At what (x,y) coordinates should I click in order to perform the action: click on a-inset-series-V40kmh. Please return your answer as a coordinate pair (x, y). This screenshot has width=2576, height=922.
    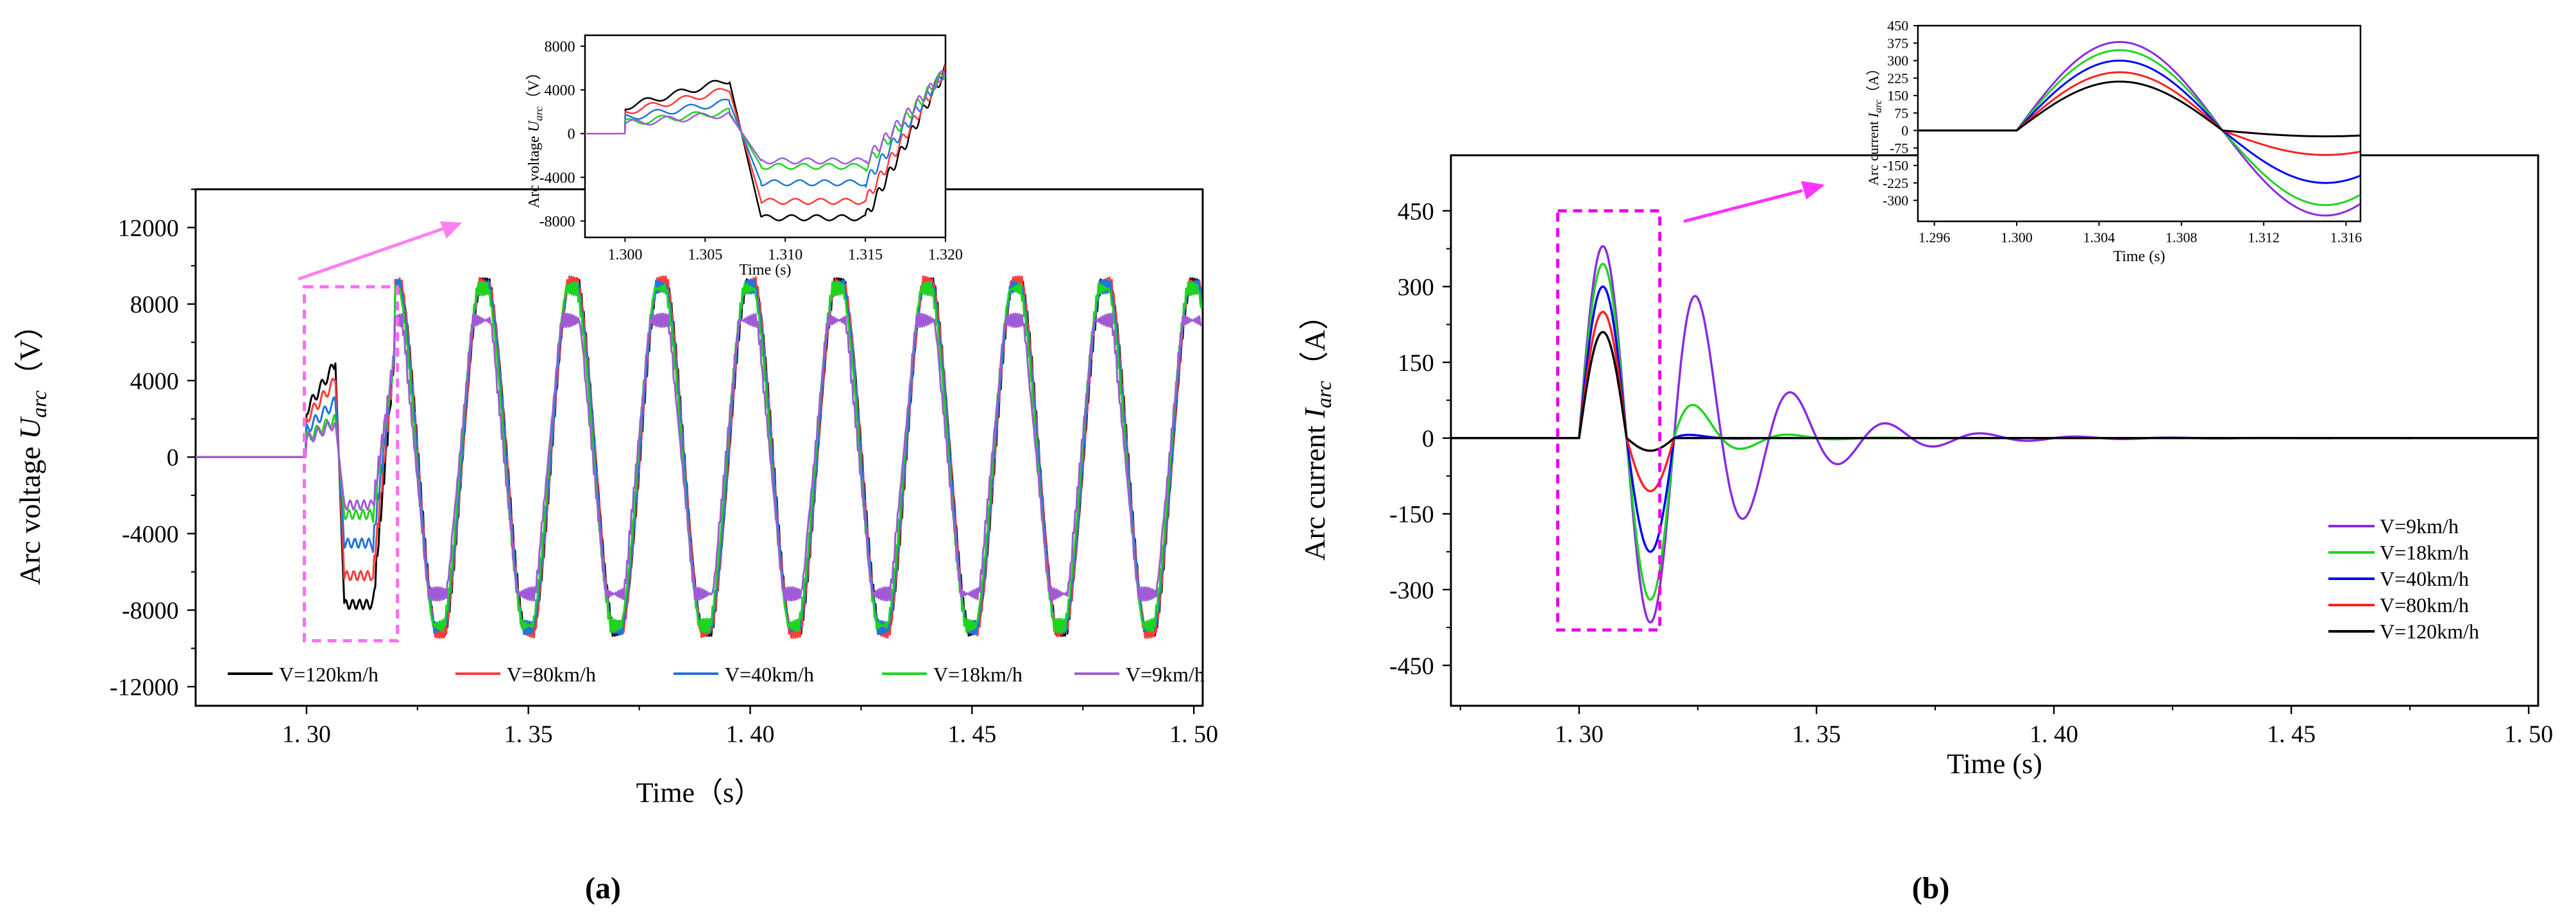
    Looking at the image, I should click on (765, 129).